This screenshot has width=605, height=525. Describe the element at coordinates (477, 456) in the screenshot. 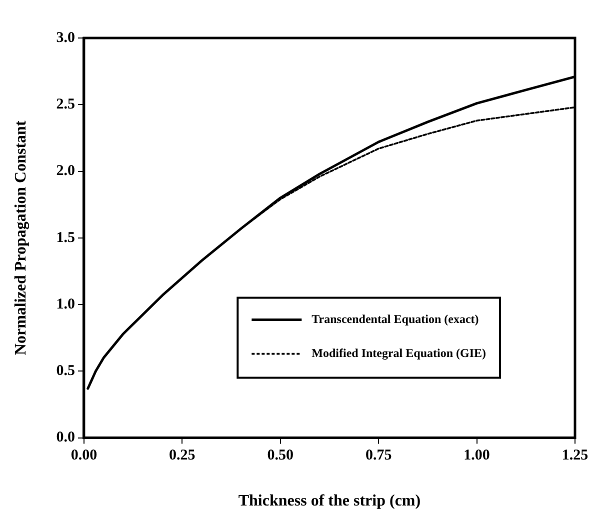

I see `x-tick-label: 1.00` at that location.